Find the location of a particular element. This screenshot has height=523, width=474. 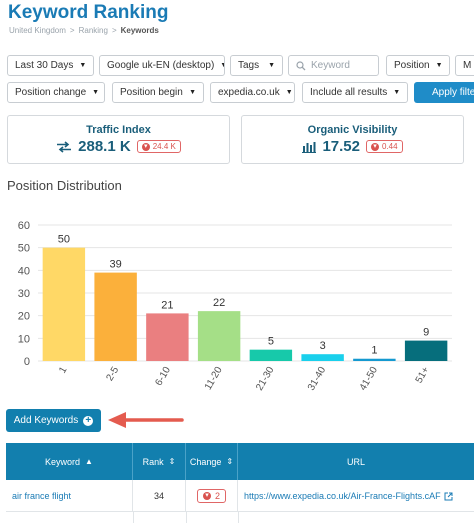

change-badge: ▾ 2 is located at coordinates (211, 496).